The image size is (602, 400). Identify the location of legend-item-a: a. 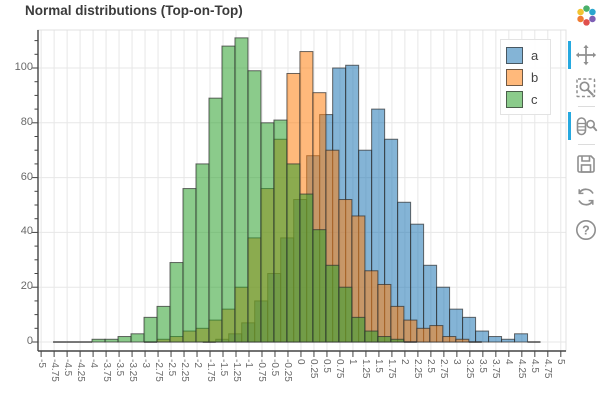
(522, 55).